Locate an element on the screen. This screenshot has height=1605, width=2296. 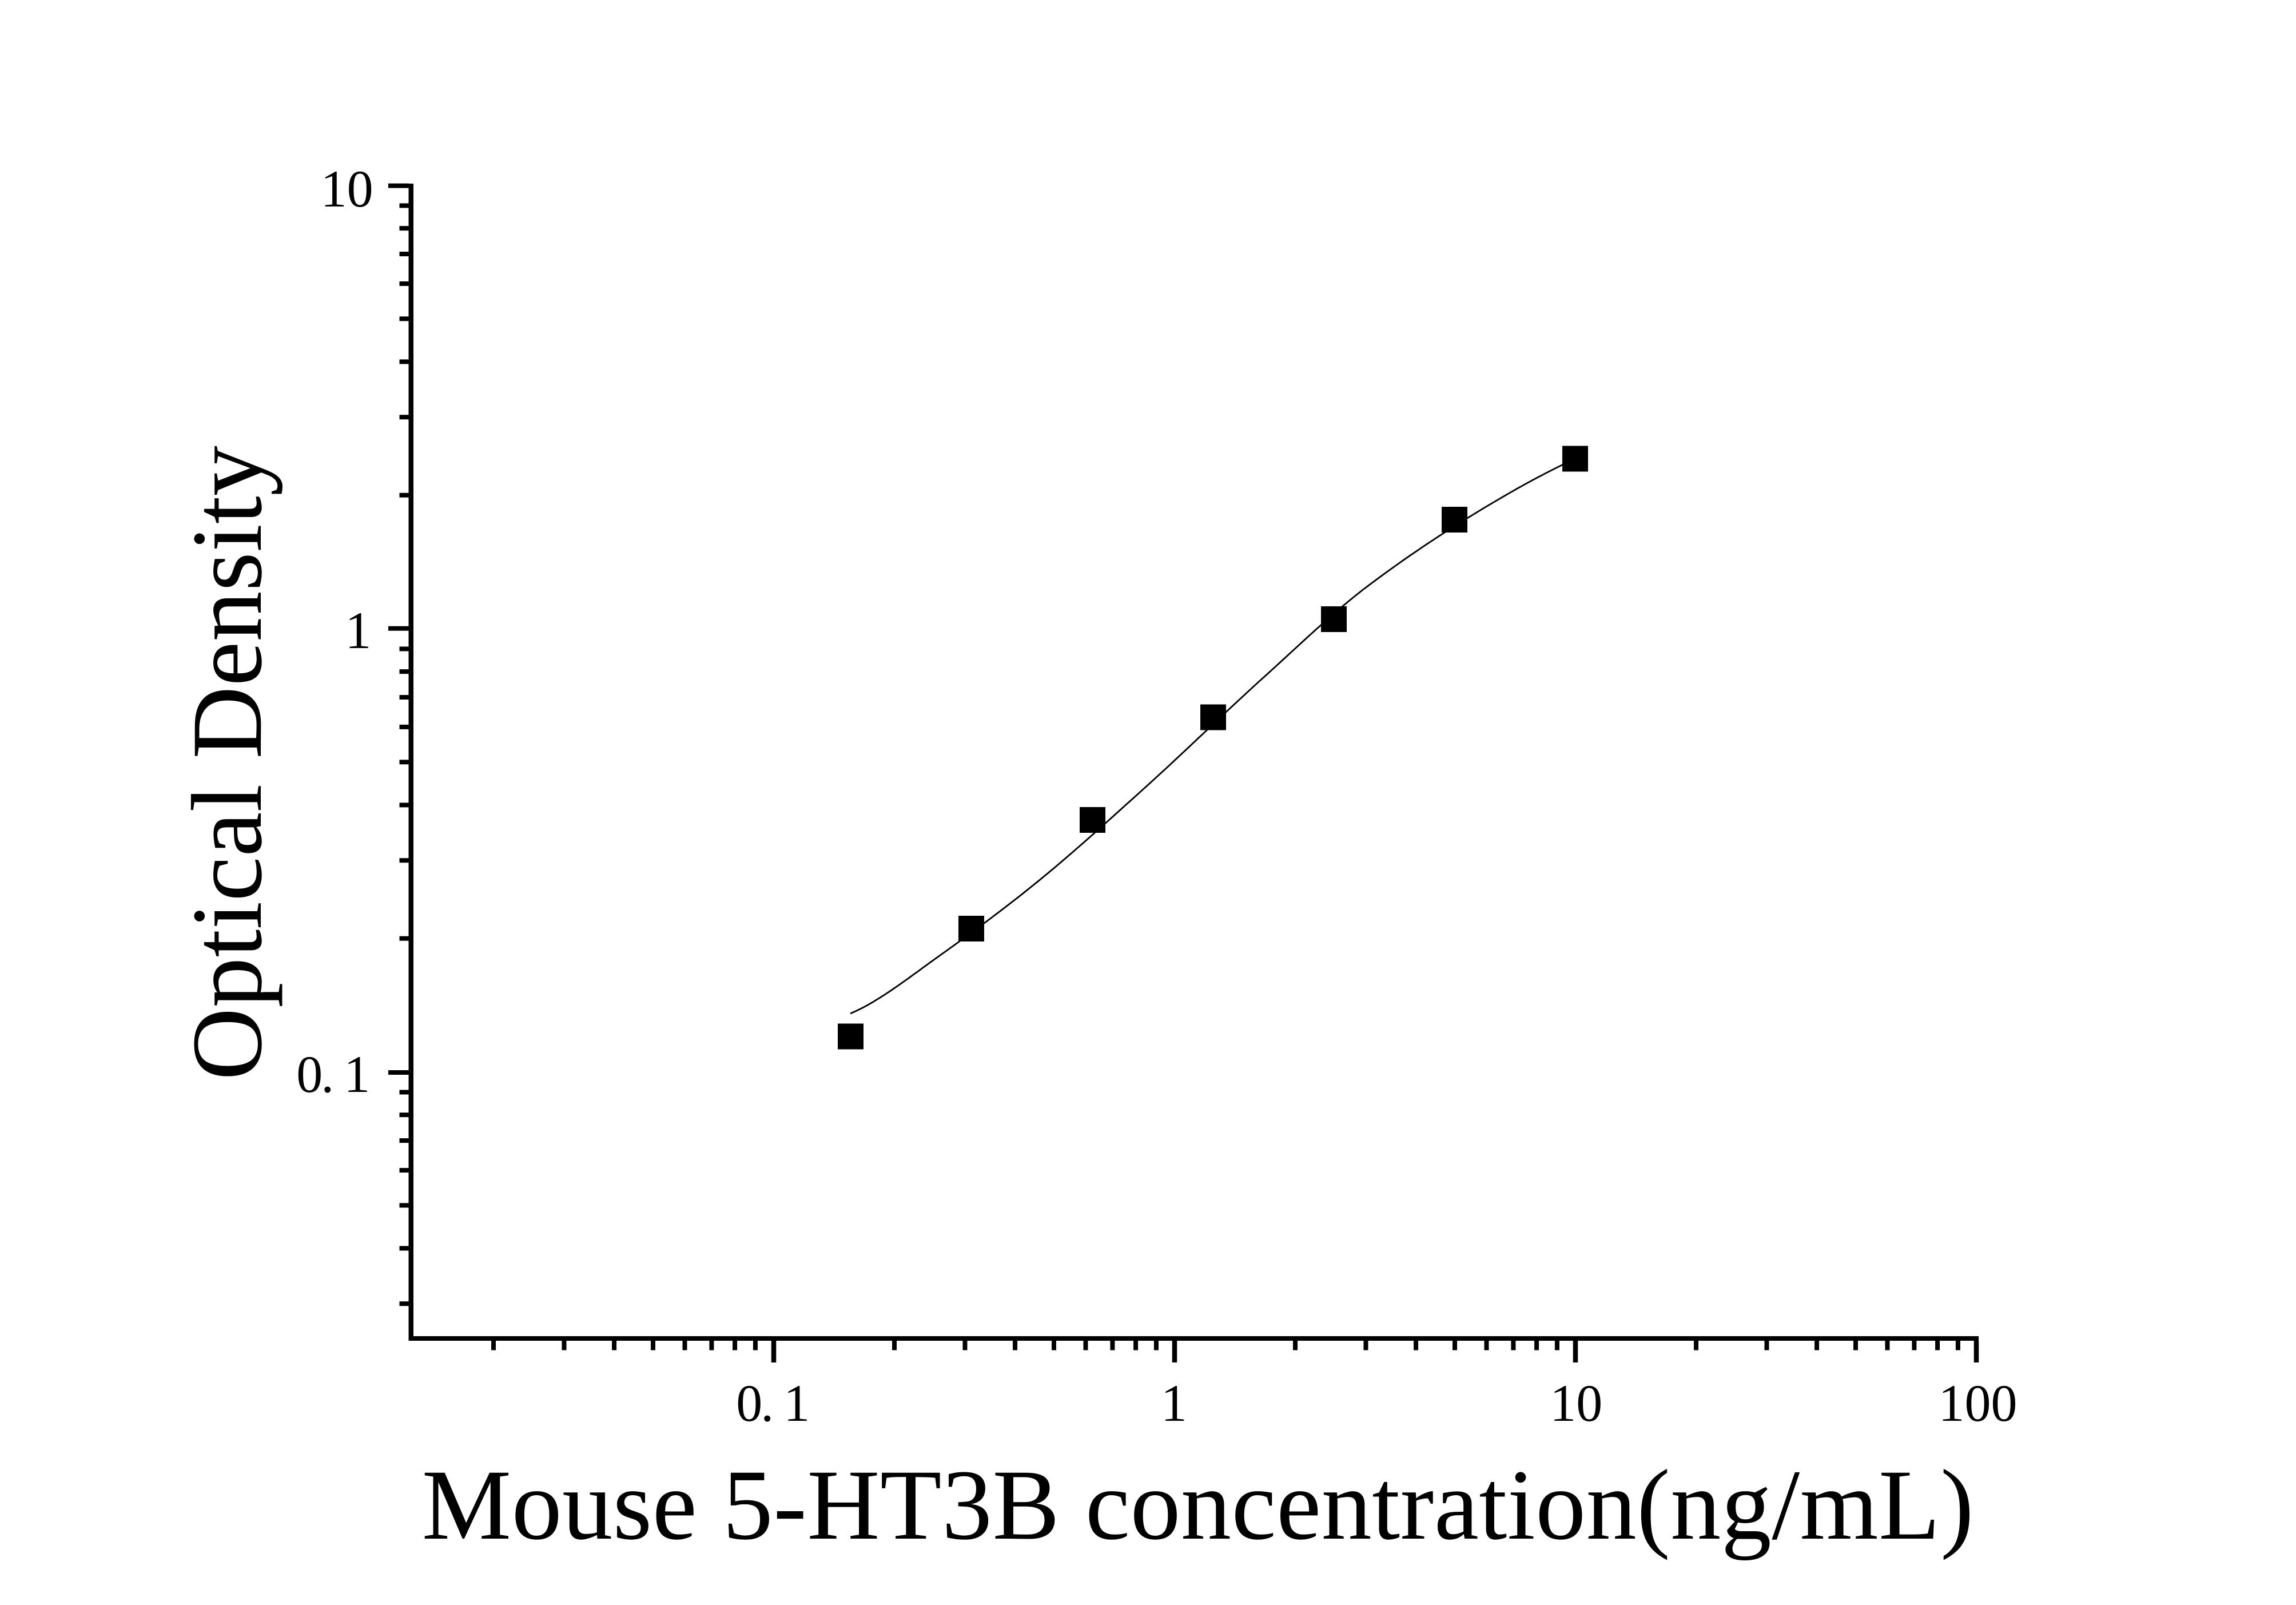
svg-text: Optical Density is located at coordinates (227, 763).